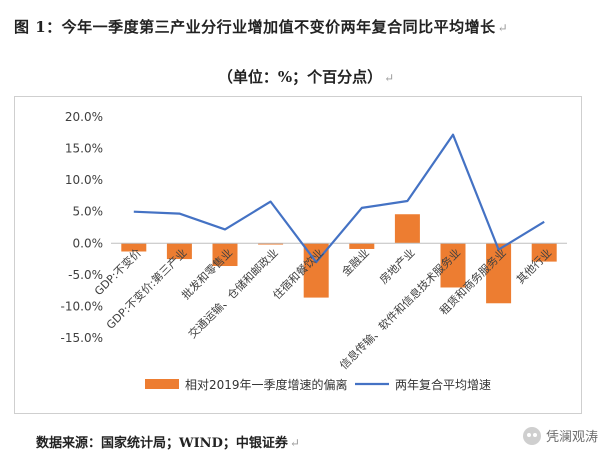 The width and height of the screenshot is (612, 461). Describe the element at coordinates (266, 384) in the screenshot. I see `legend-label-bar: 相对2019年一季度增速的偏离` at that location.